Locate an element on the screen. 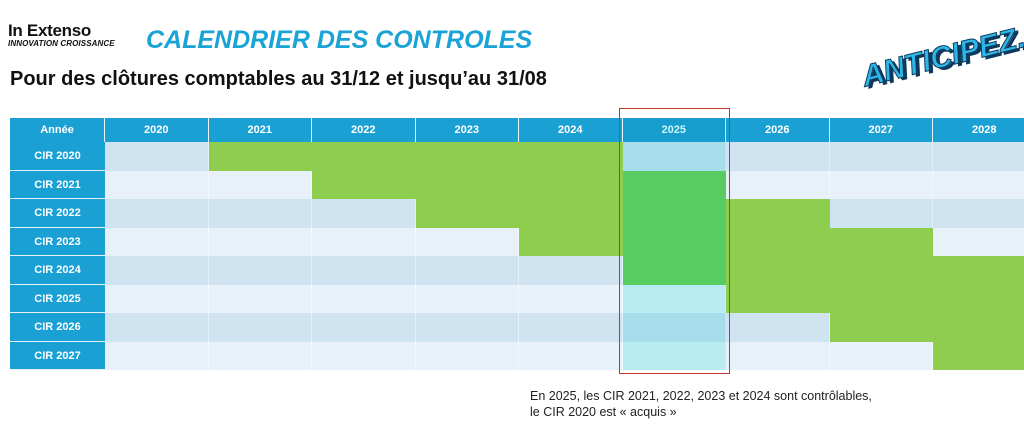 Image resolution: width=1024 pixels, height=438 pixels. row-label: CIR 2020 is located at coordinates (57, 156).